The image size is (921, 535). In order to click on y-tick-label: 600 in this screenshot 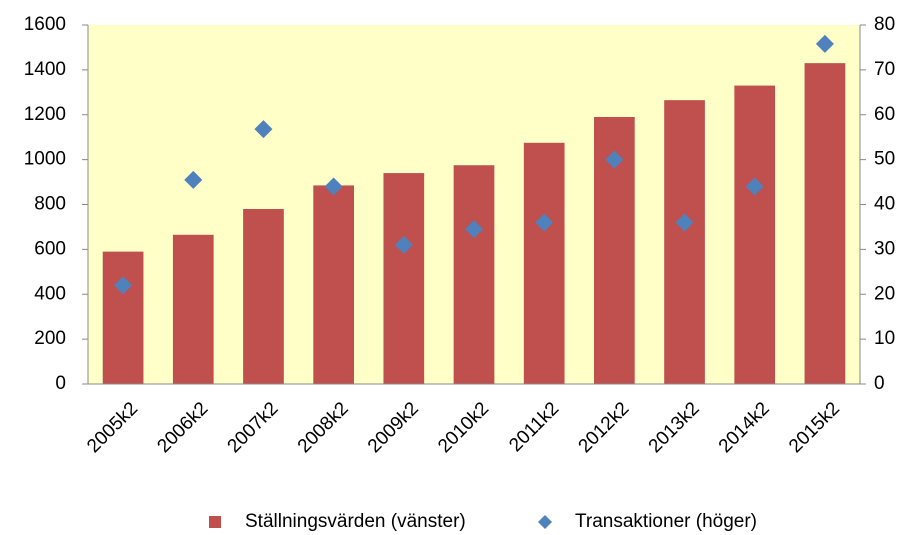, I will do `click(50, 248)`.